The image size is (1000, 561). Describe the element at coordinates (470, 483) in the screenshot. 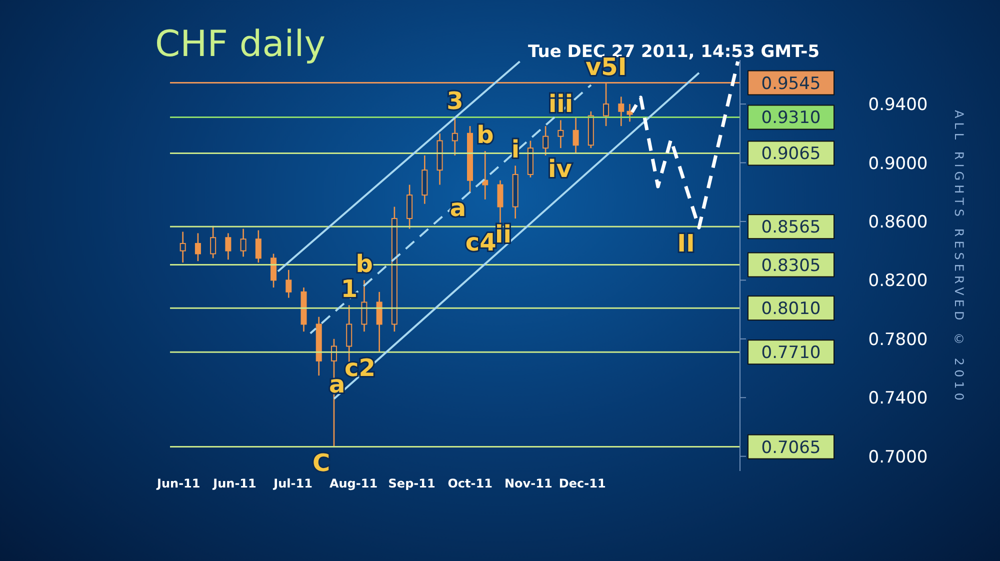

I see `x-tick-label: Oct-11` at that location.